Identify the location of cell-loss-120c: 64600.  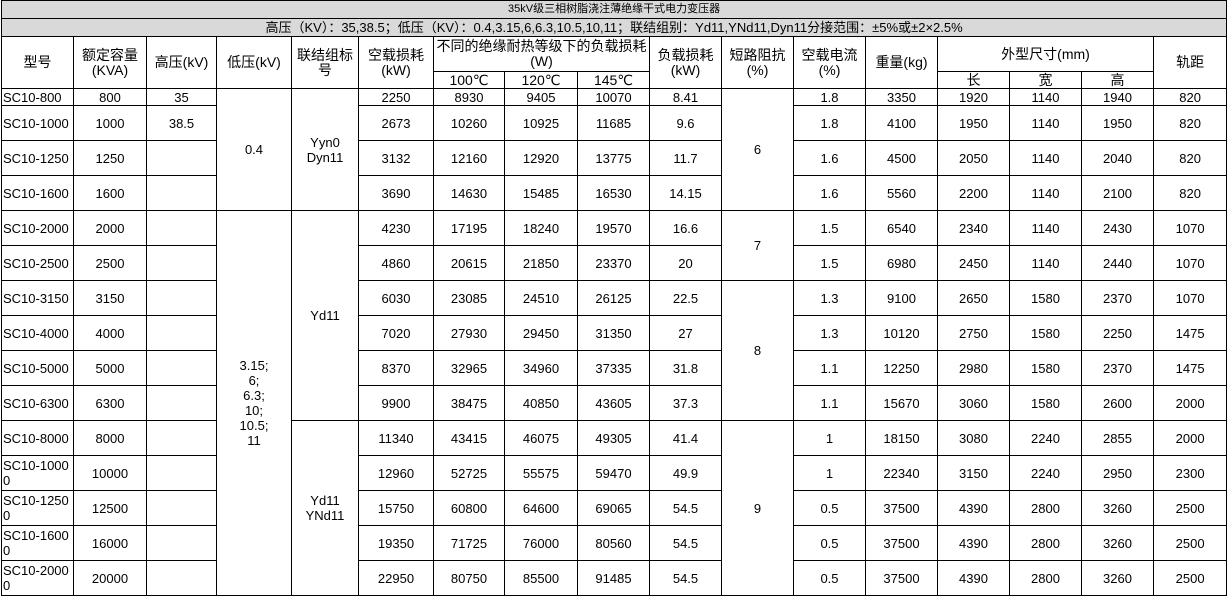
(541, 508).